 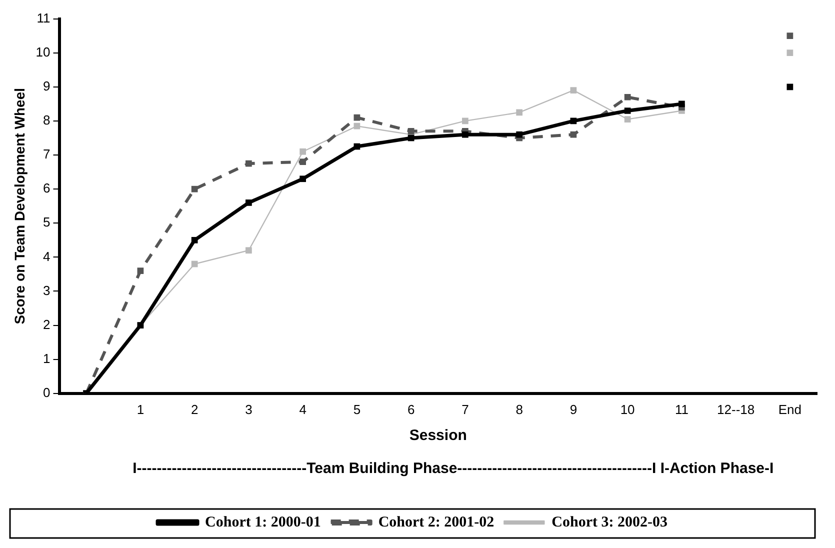 What do you see at coordinates (574, 409) in the screenshot?
I see `x-tick-label: 9` at bounding box center [574, 409].